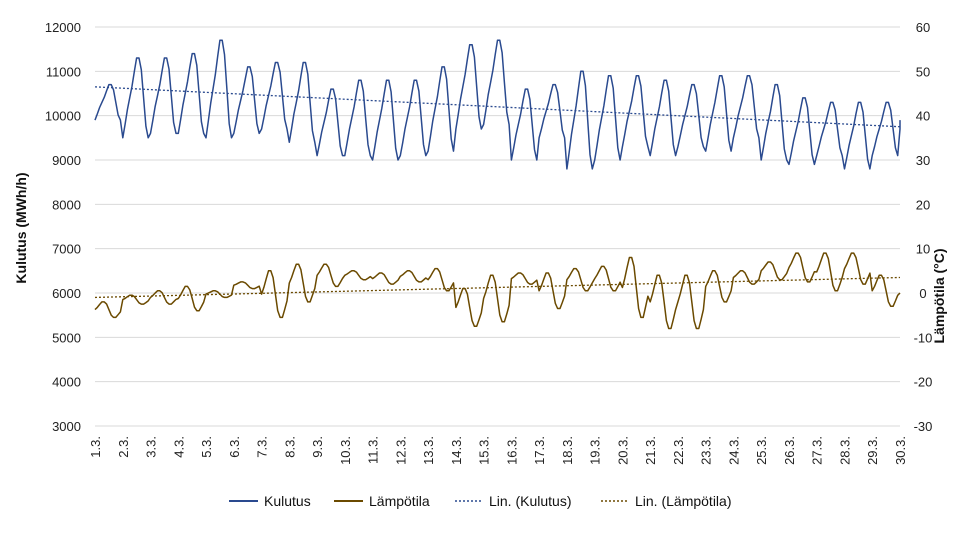 The height and width of the screenshot is (539, 960). I want to click on y-right-tick-label: 30, so click(923, 160).